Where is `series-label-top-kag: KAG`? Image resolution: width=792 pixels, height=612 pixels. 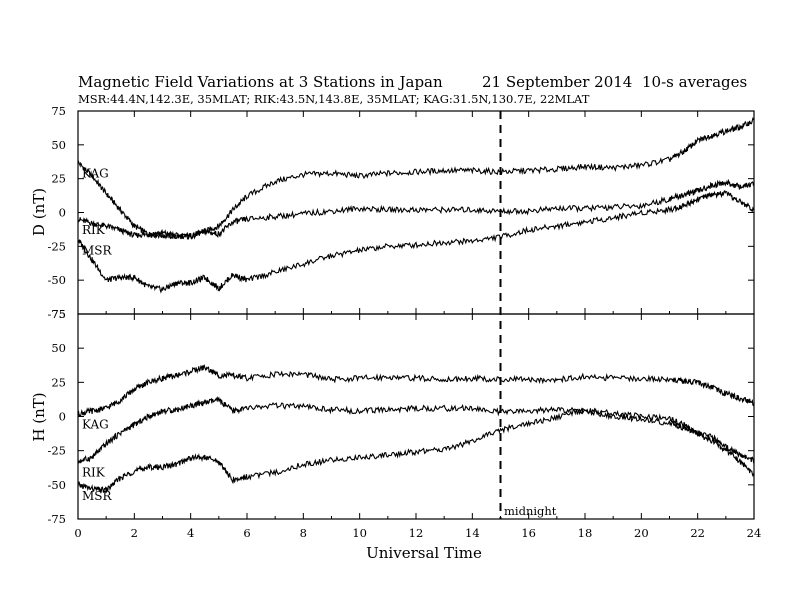 series-label-top-kag: KAG is located at coordinates (95, 173).